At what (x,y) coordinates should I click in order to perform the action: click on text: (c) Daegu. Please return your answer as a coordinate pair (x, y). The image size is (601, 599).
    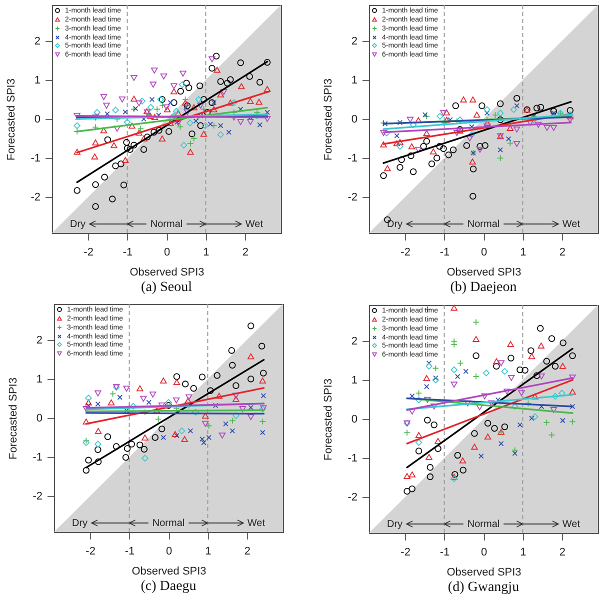
    Looking at the image, I should click on (168, 586).